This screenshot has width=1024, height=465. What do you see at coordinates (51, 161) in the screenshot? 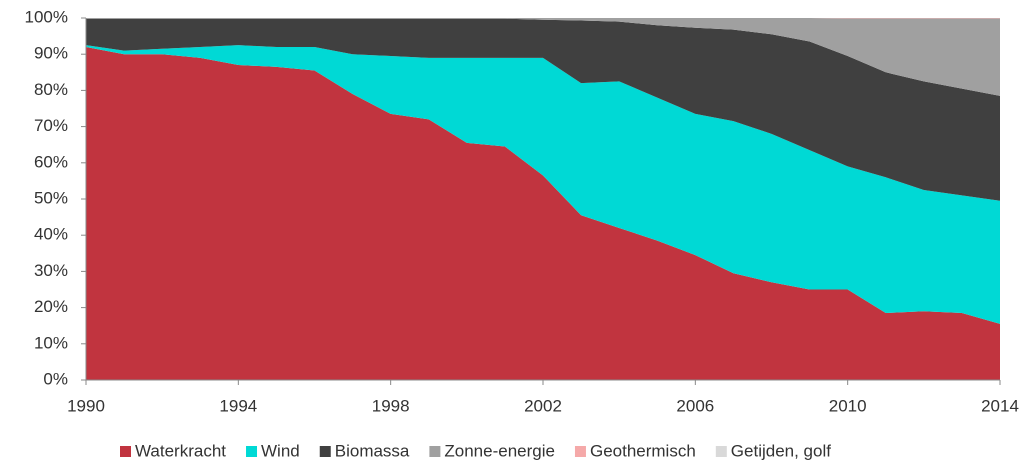
I see `y-tick-label: 60%` at bounding box center [51, 161].